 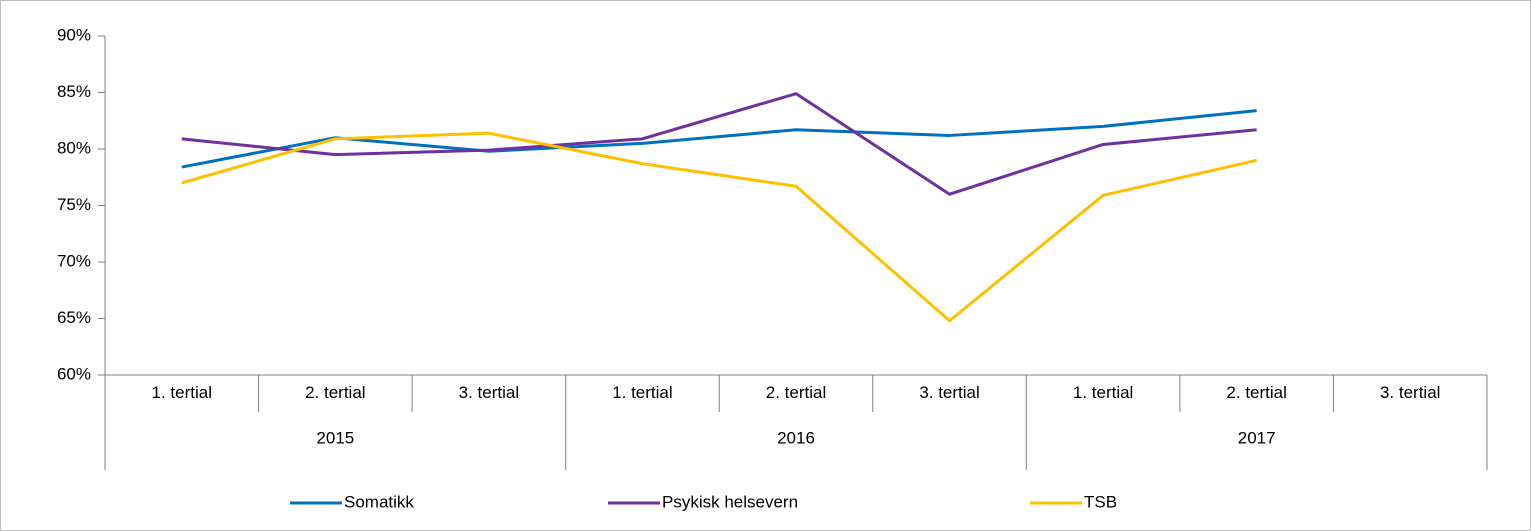 I want to click on y-tick-label: 80%, so click(x=74, y=147).